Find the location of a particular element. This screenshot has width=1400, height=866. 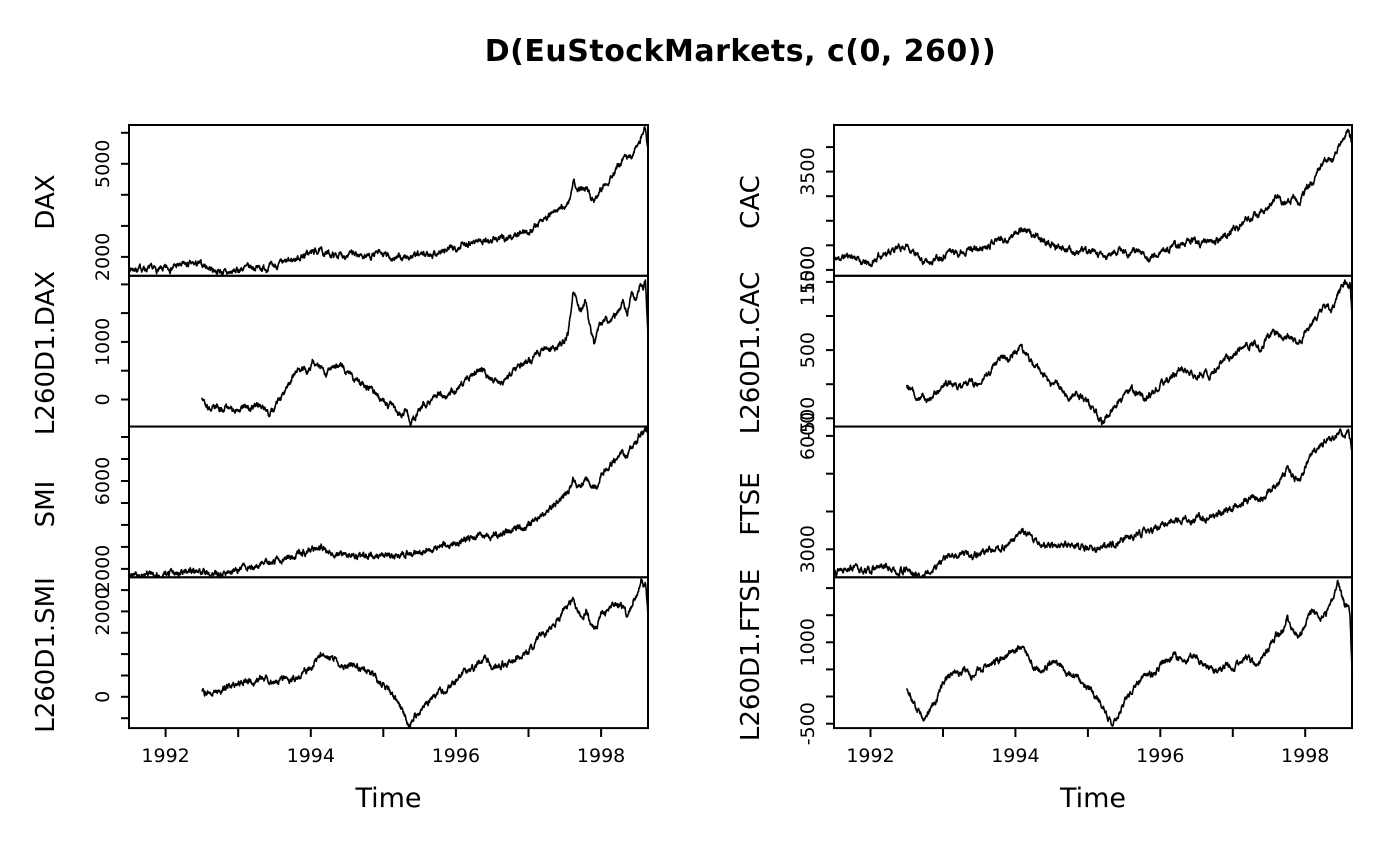

series-line-DAX is located at coordinates (389, 201).